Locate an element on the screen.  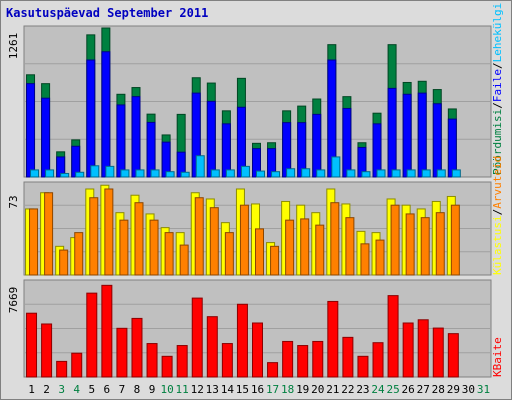
day-label-15: 15 is located at coordinates (242, 389).